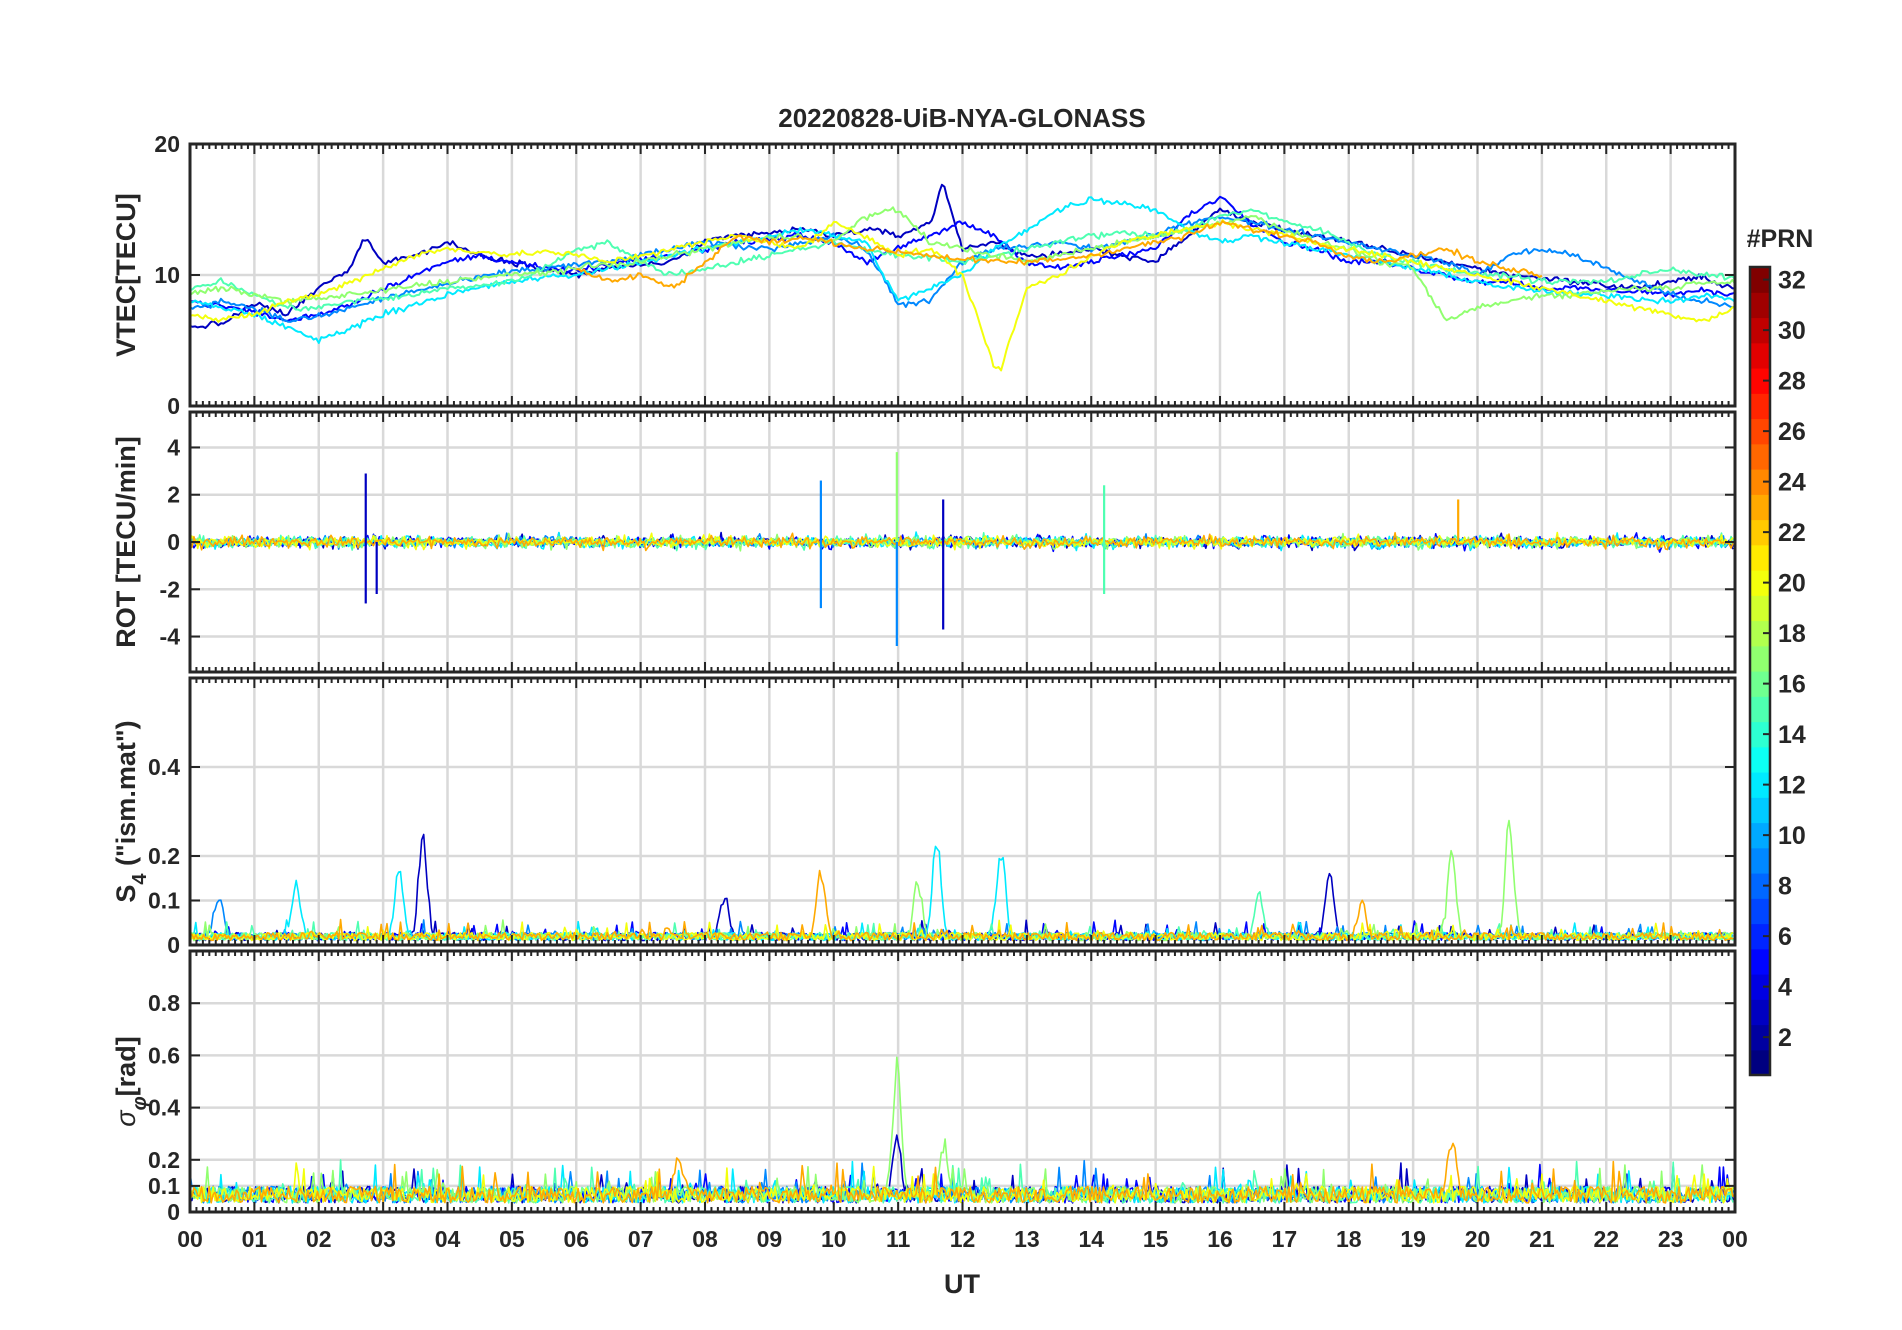 The width and height of the screenshot is (1902, 1330). I want to click on y-axis-label: S4 ("ism.mat"), so click(131, 811).